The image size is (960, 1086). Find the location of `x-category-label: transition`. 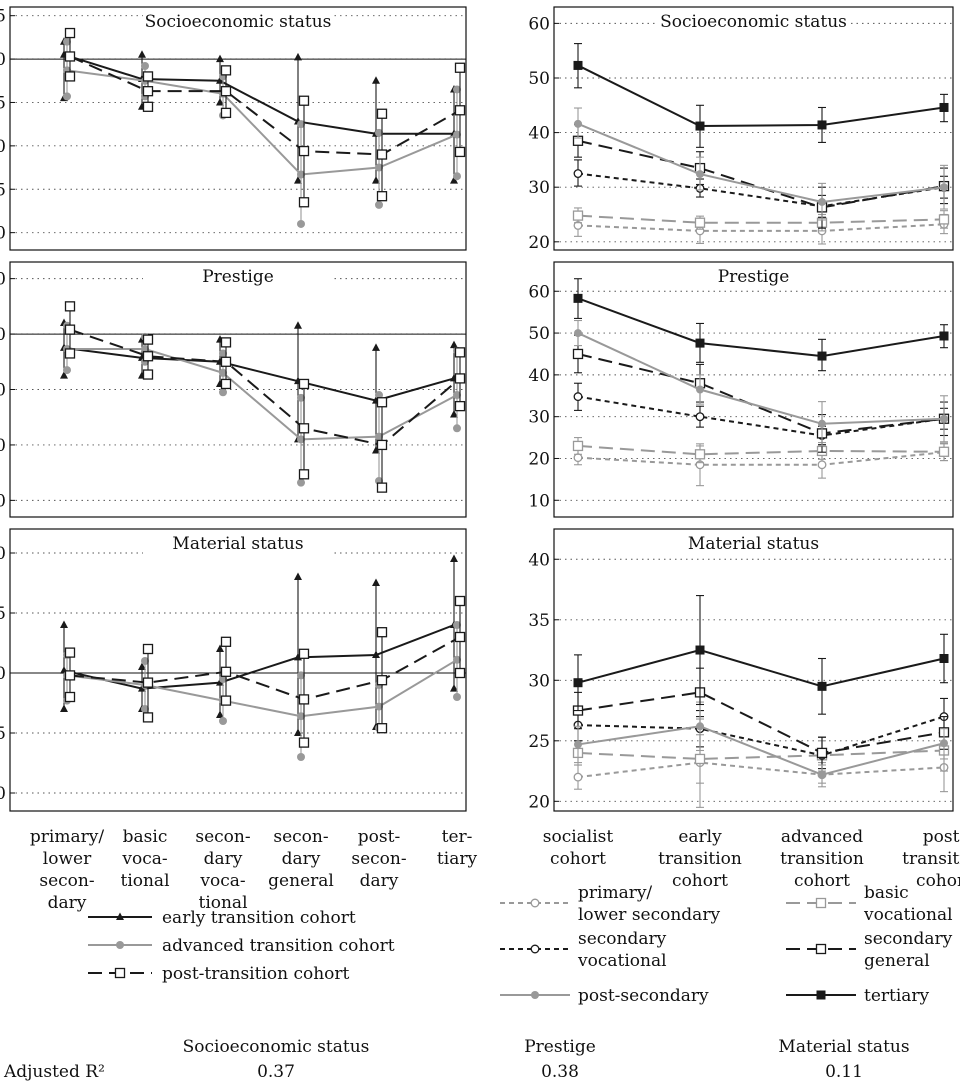

x-category-label: transition is located at coordinates (931, 859).